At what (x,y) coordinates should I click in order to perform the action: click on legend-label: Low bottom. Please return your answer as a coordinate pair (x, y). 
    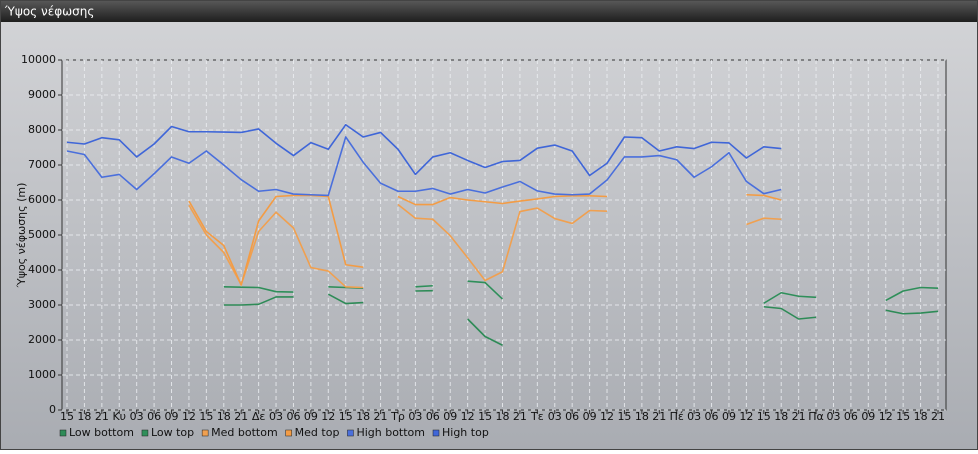
    Looking at the image, I should click on (101, 432).